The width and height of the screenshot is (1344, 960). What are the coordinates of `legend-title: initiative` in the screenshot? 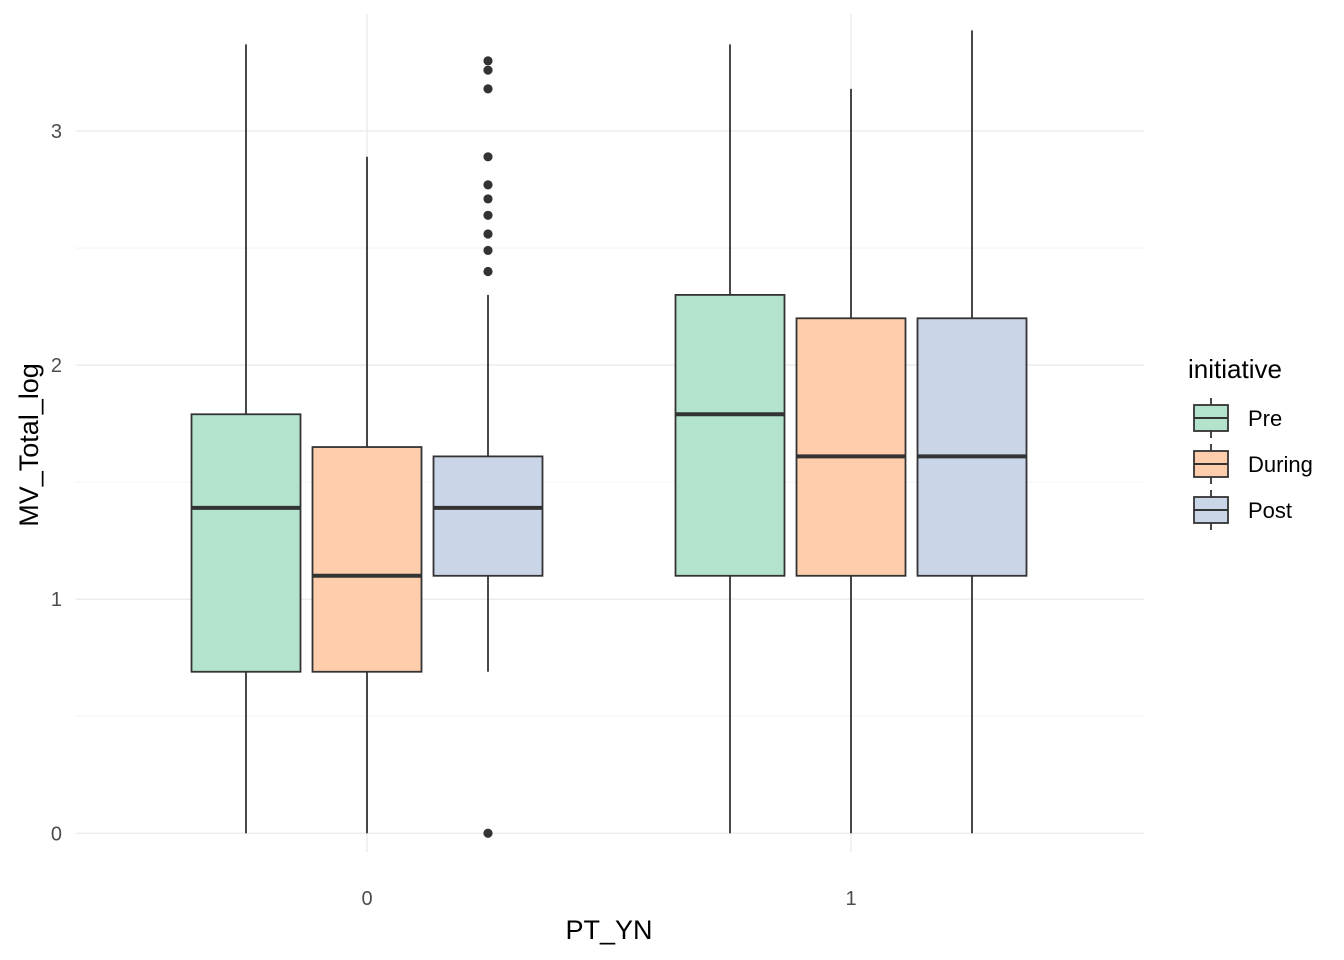 It's located at (1235, 369).